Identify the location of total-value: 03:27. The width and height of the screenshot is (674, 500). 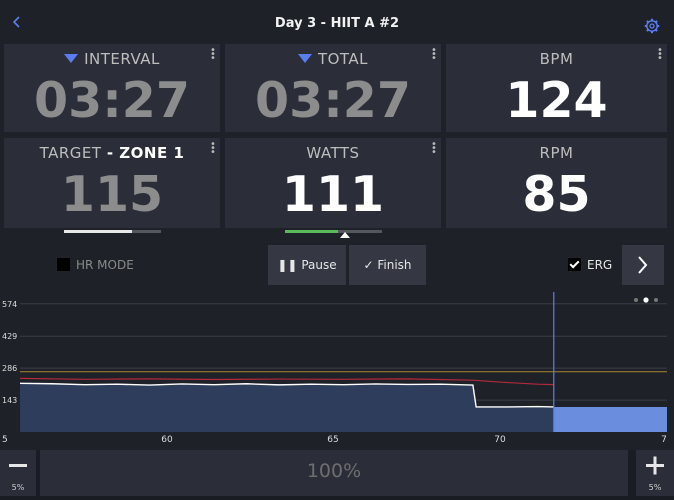
(333, 100).